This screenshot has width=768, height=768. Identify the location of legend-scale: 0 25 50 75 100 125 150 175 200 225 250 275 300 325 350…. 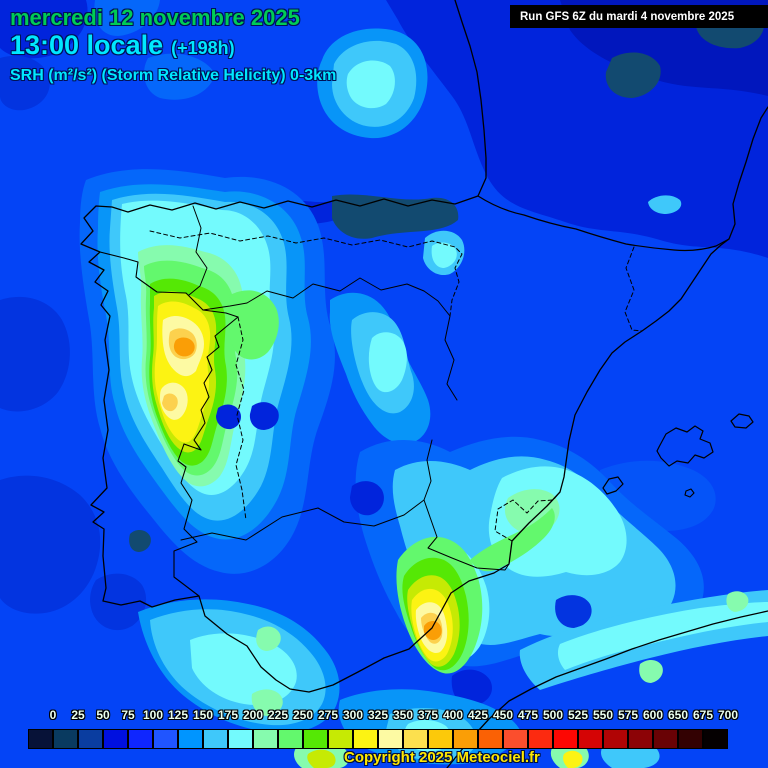
(383, 730).